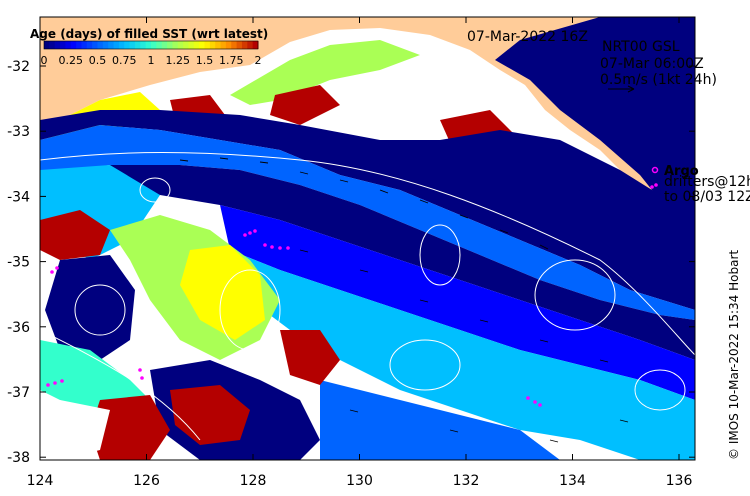 This screenshot has width=750, height=496. Describe the element at coordinates (18, 458) in the screenshot. I see `y-tick-label: -38` at that location.